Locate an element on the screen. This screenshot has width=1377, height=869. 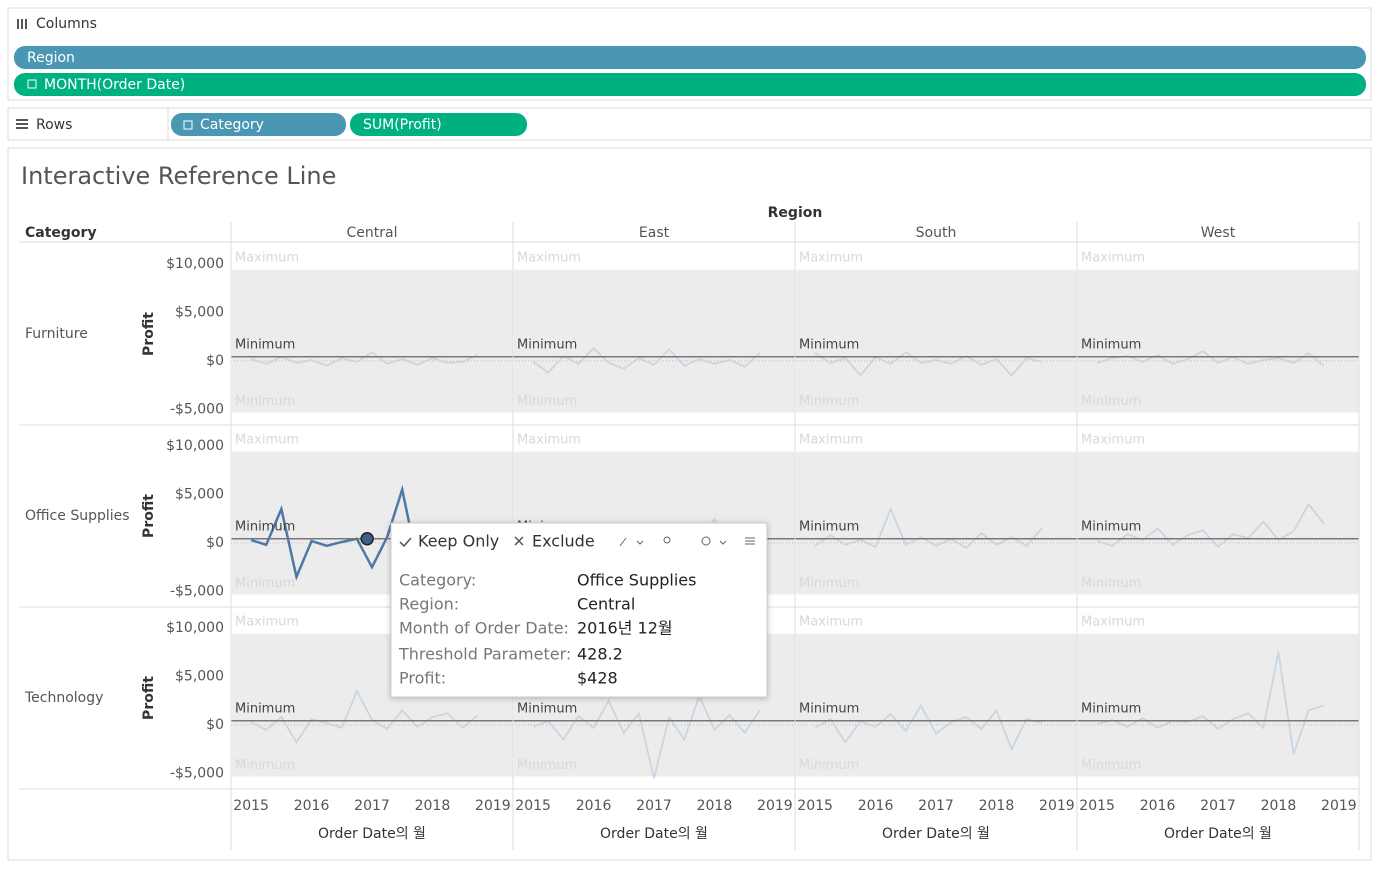
tooltip-field-label: Month of Order Date: is located at coordinates (484, 628).